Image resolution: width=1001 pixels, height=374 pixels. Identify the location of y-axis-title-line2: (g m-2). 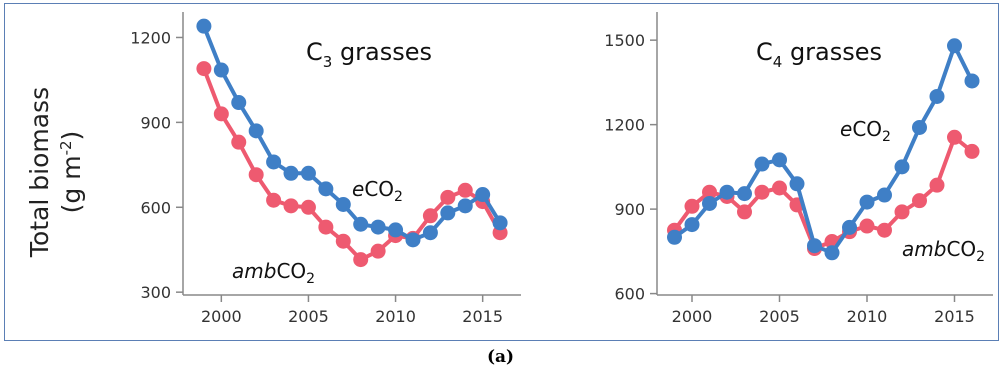
(71, 172).